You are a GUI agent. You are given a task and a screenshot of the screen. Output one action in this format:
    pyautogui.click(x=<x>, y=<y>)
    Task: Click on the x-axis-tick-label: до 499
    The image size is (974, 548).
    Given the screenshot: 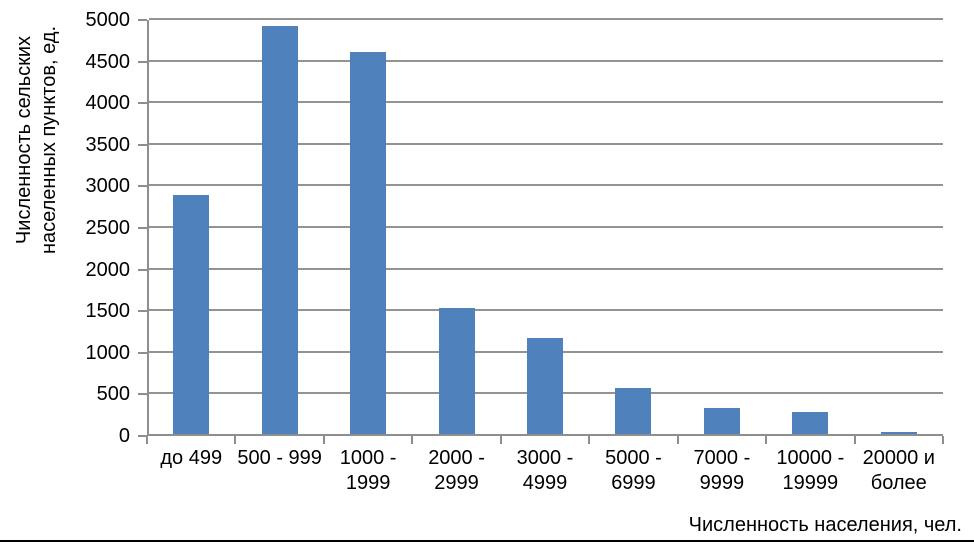 What is the action you would take?
    pyautogui.click(x=191, y=458)
    